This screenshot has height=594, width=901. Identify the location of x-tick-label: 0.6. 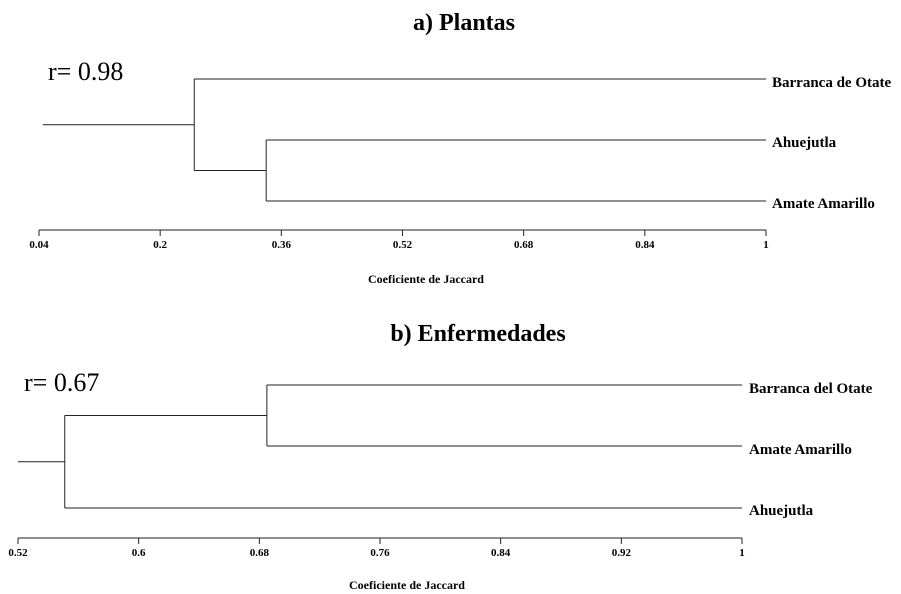
(139, 553).